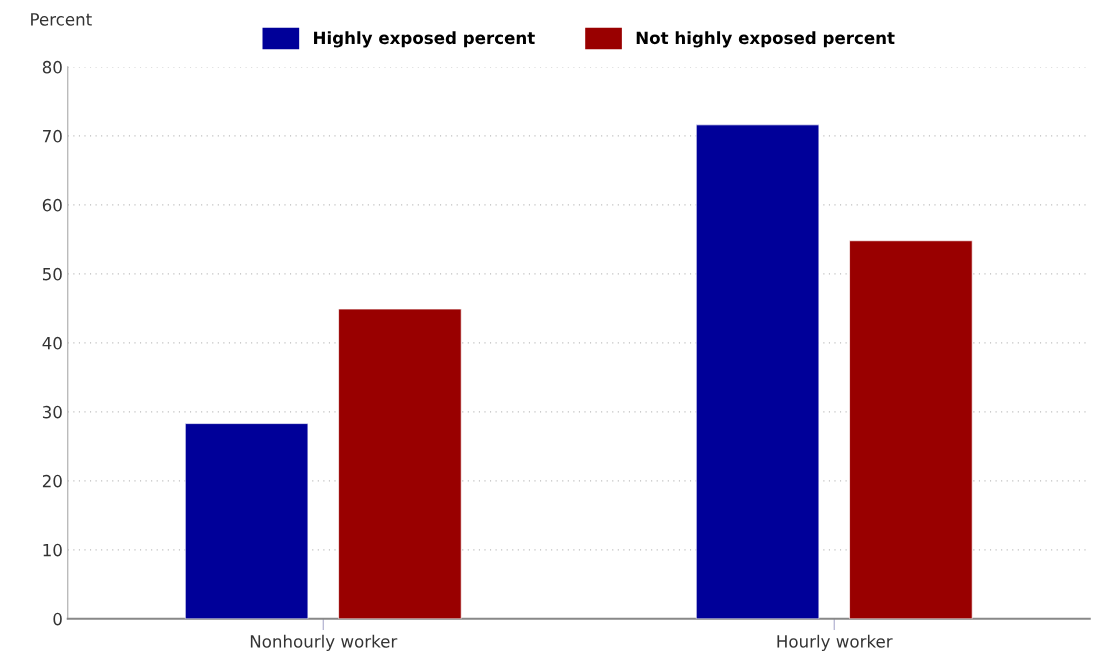 This screenshot has height=669, width=1093. I want to click on x-tick-label: Hourly worker, so click(835, 642).